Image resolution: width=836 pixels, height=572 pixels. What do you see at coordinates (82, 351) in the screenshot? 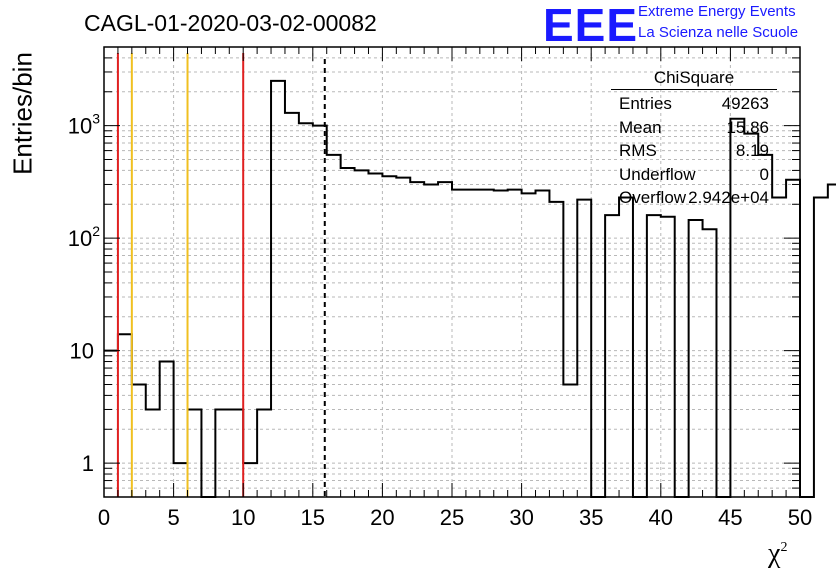
I see `y-tick-label: 10` at bounding box center [82, 351].